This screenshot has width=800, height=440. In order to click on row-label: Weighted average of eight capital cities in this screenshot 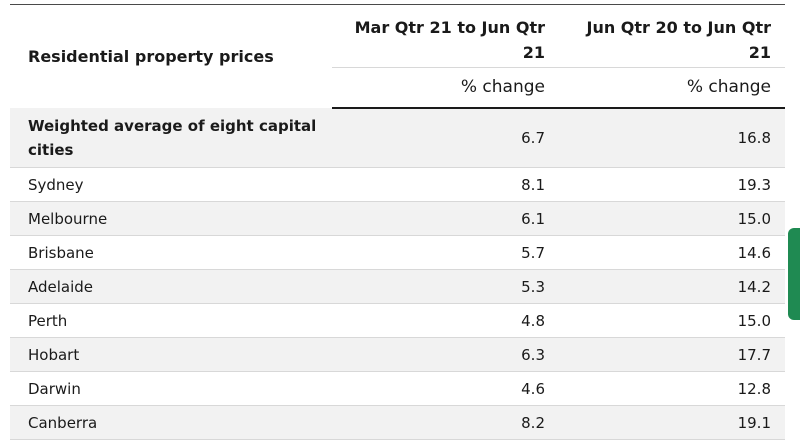, I will do `click(171, 138)`.